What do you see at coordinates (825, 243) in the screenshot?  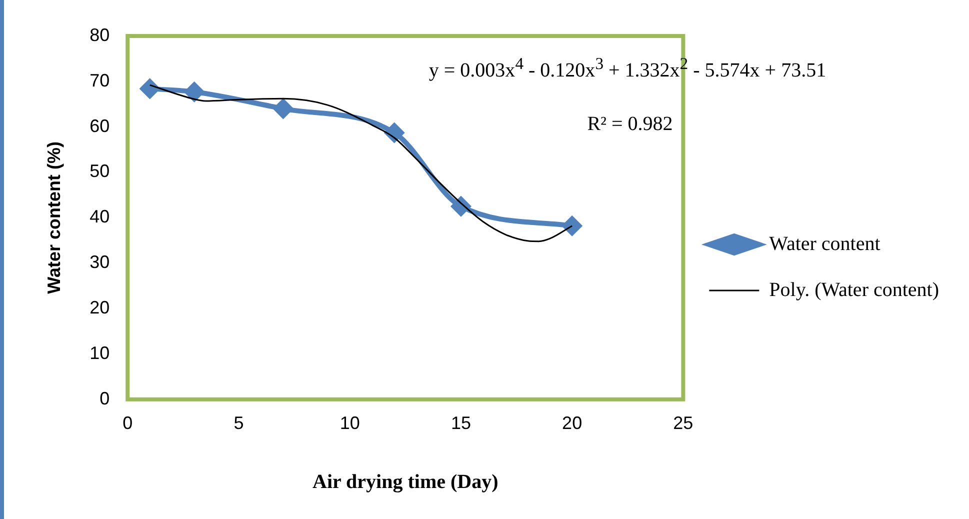 I see `legend-label: Water content` at bounding box center [825, 243].